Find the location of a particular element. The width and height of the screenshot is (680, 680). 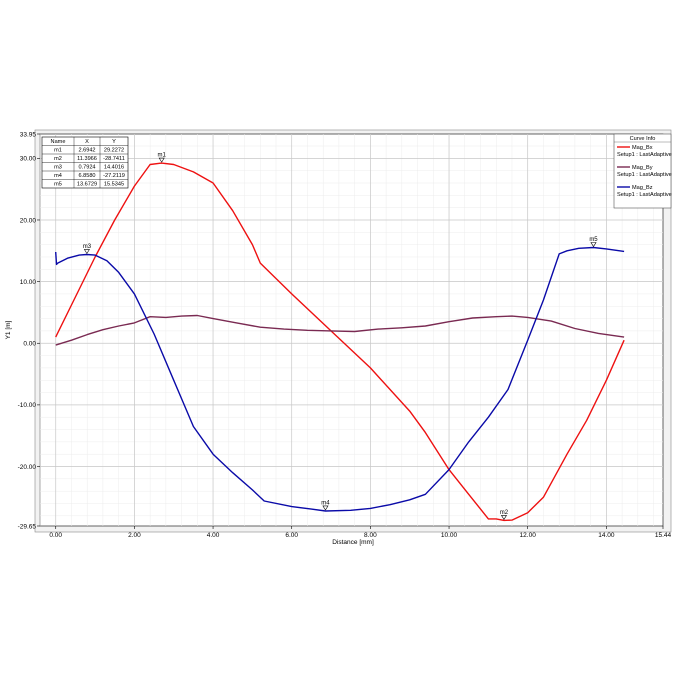

table-cell: m3 is located at coordinates (58, 168).